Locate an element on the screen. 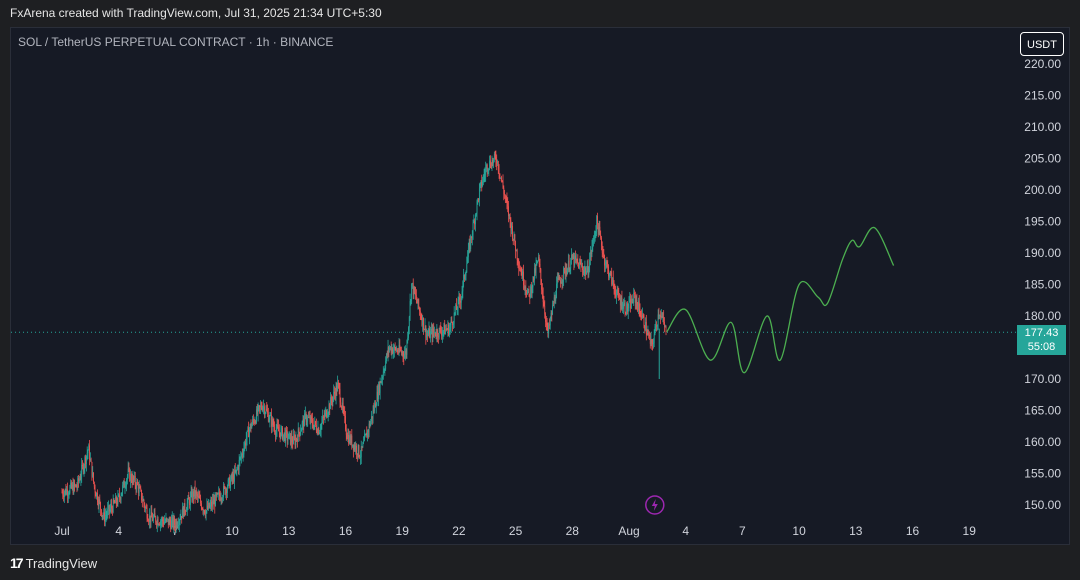 The width and height of the screenshot is (1080, 580). x-tick-label: 25 is located at coordinates (516, 531).